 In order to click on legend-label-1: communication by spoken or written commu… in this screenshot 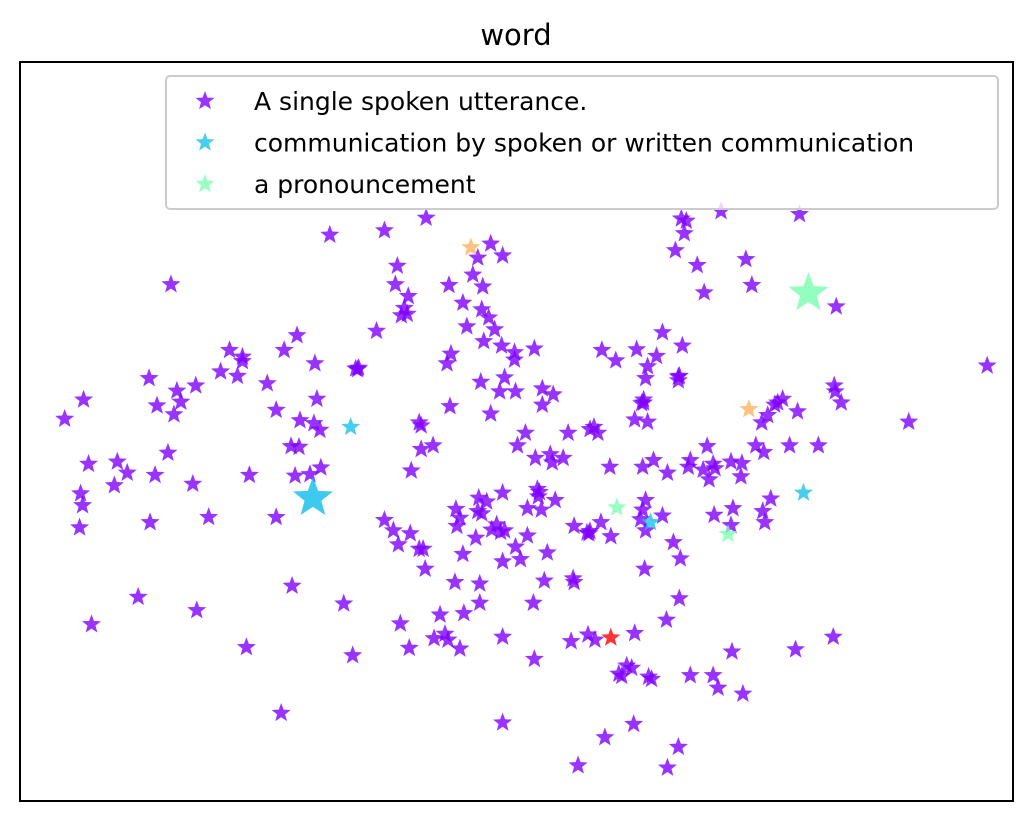, I will do `click(584, 143)`.